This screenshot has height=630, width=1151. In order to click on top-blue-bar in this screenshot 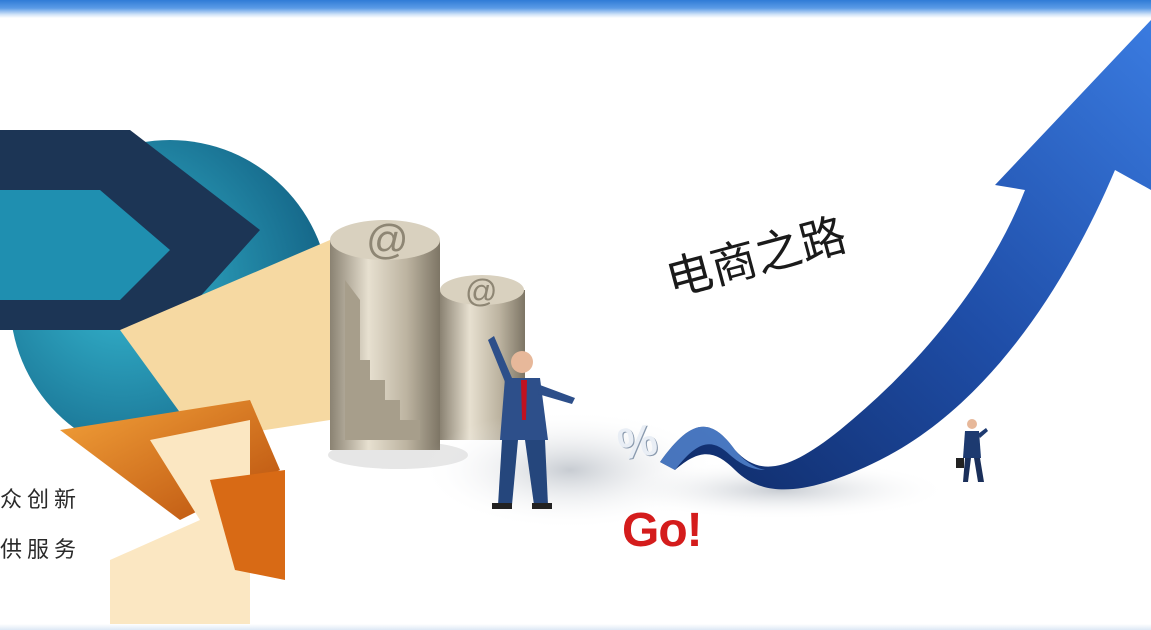, I will do `click(575, 9)`.